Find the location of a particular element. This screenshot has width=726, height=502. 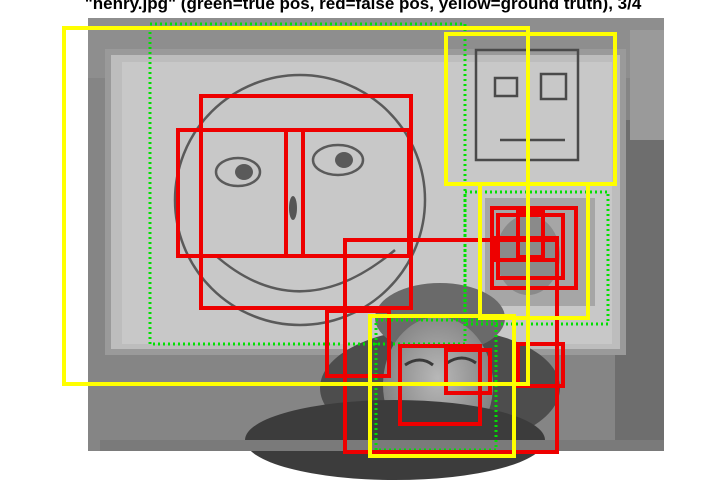

true-positive-box is located at coordinates (536, 258).